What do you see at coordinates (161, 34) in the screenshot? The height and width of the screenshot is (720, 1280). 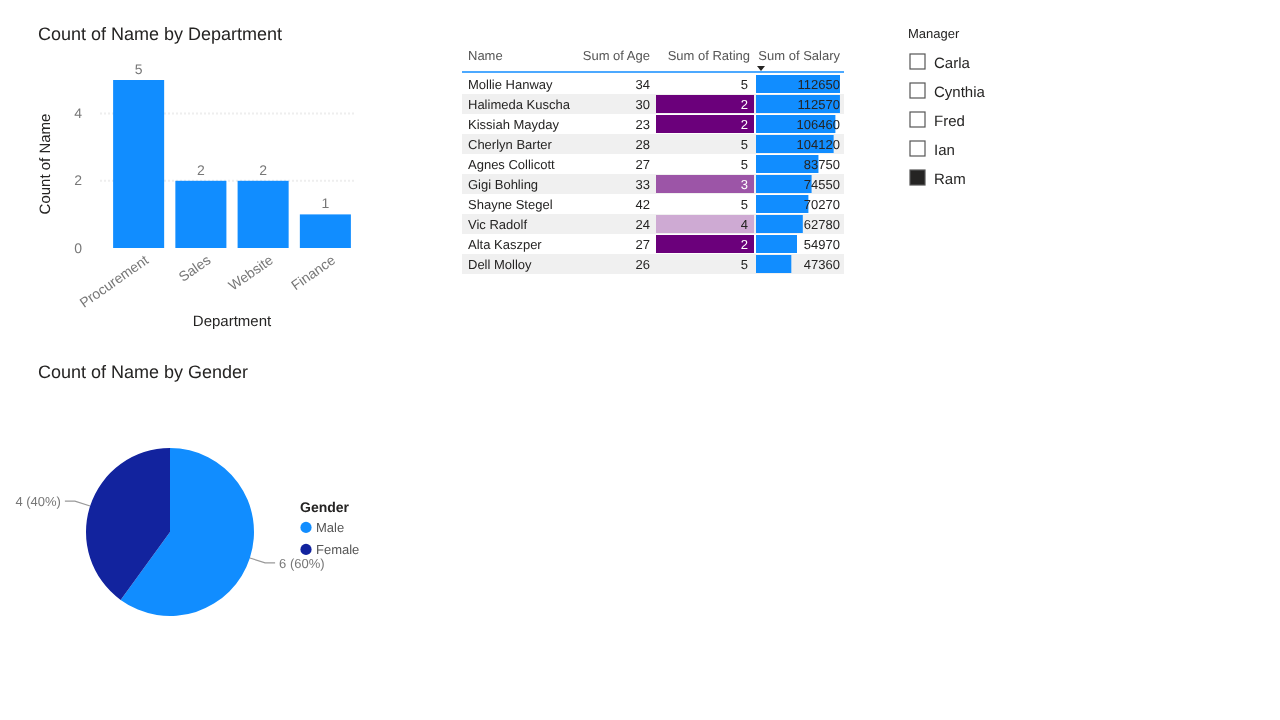 I see `chart-title: Count of Name by Department` at bounding box center [161, 34].